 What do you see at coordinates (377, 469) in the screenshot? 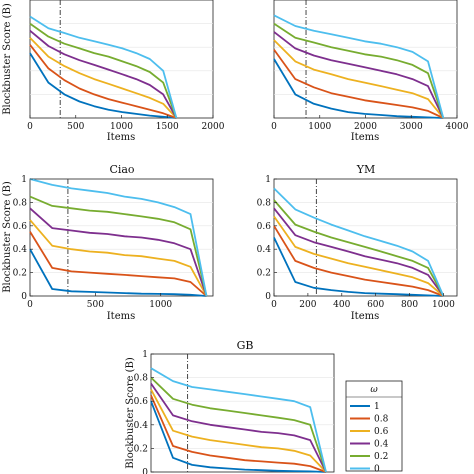
I see `legend-label: 0` at bounding box center [377, 469].